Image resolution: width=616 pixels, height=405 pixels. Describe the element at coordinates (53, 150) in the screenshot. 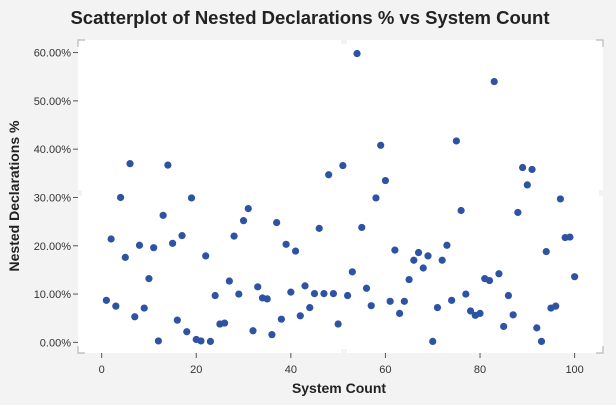

I see `y-tick-label: 40.00%` at that location.